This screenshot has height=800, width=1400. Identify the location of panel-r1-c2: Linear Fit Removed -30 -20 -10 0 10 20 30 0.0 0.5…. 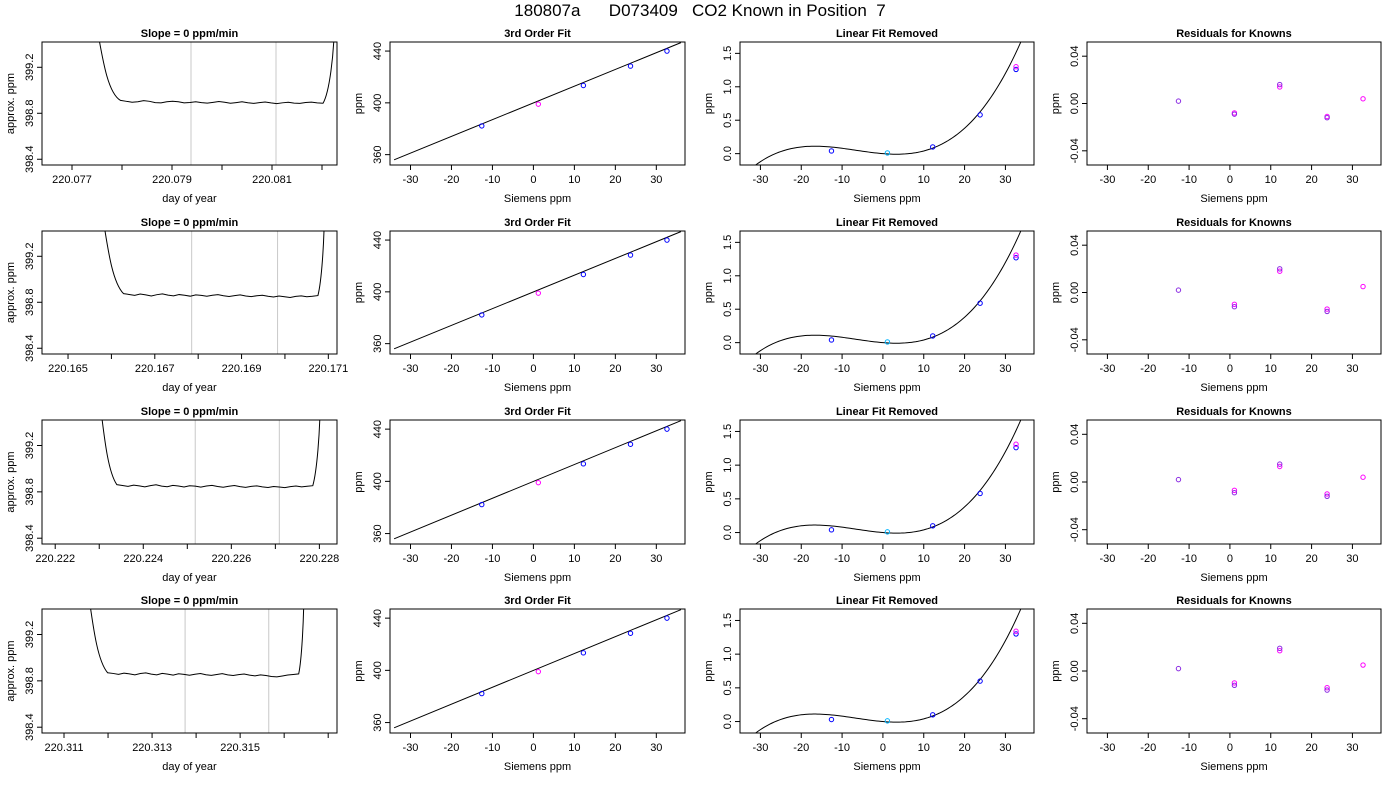
(869, 305).